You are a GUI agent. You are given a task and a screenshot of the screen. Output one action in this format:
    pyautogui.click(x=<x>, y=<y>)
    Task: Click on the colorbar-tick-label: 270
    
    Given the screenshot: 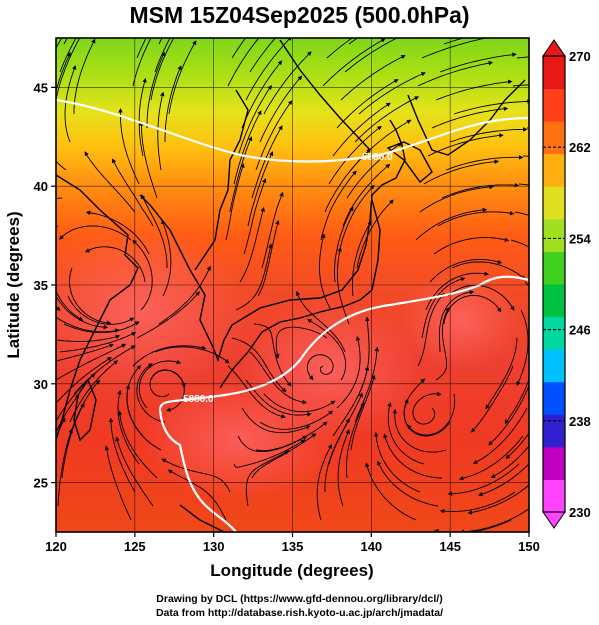 What is the action you would take?
    pyautogui.click(x=580, y=56)
    